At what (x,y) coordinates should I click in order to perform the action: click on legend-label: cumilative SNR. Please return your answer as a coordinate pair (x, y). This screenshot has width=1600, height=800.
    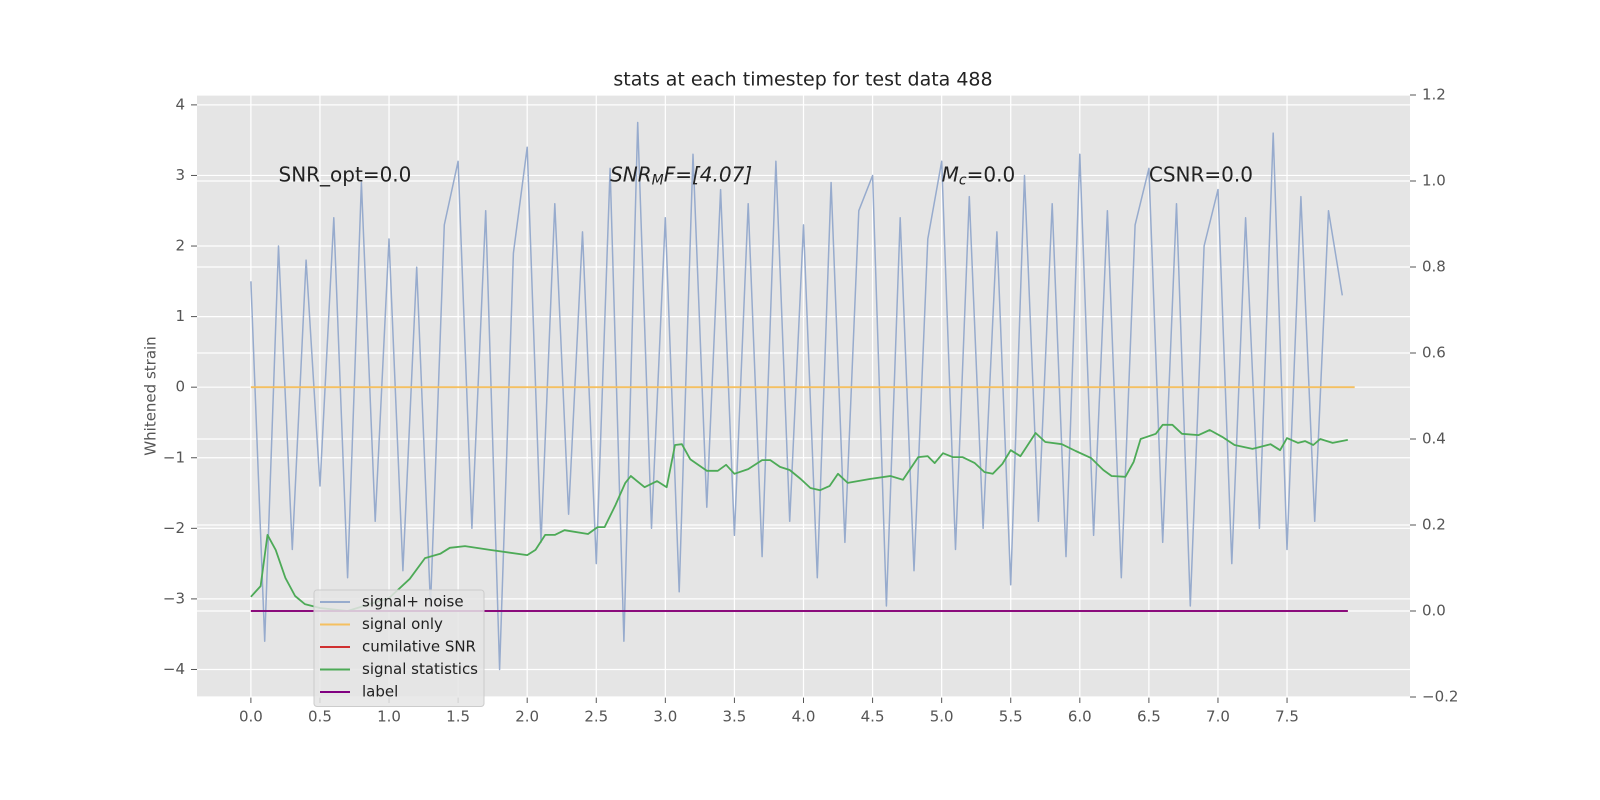
    Looking at the image, I should click on (419, 647).